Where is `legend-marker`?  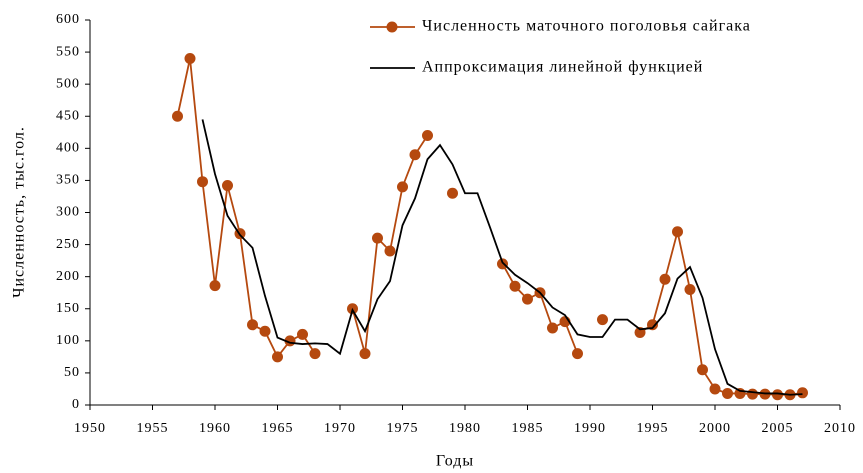 legend-marker is located at coordinates (392, 27).